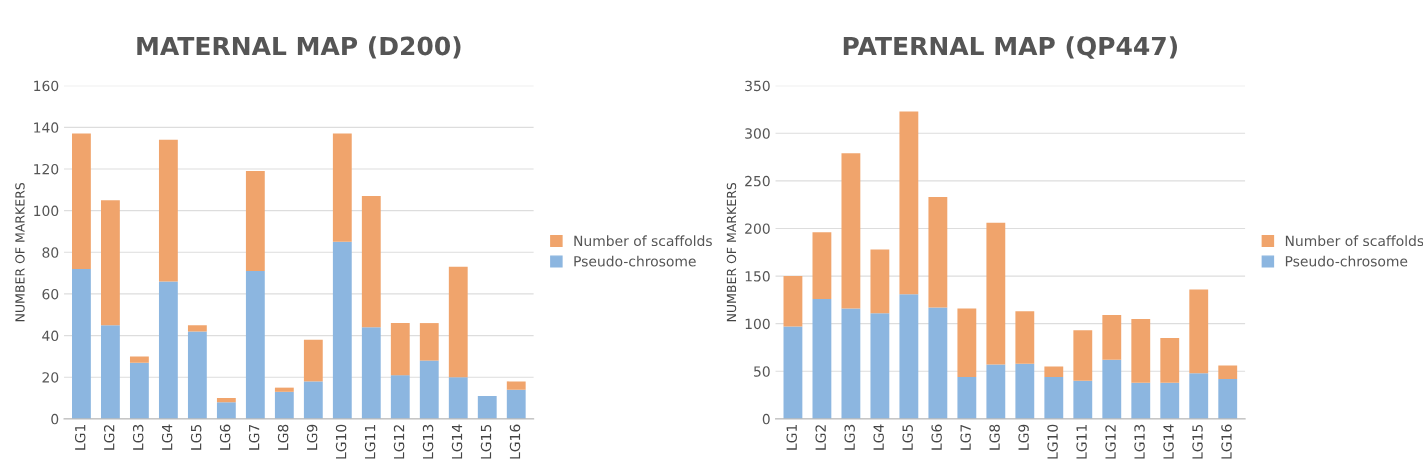  I want to click on y-tick-label: 120, so click(46, 169).